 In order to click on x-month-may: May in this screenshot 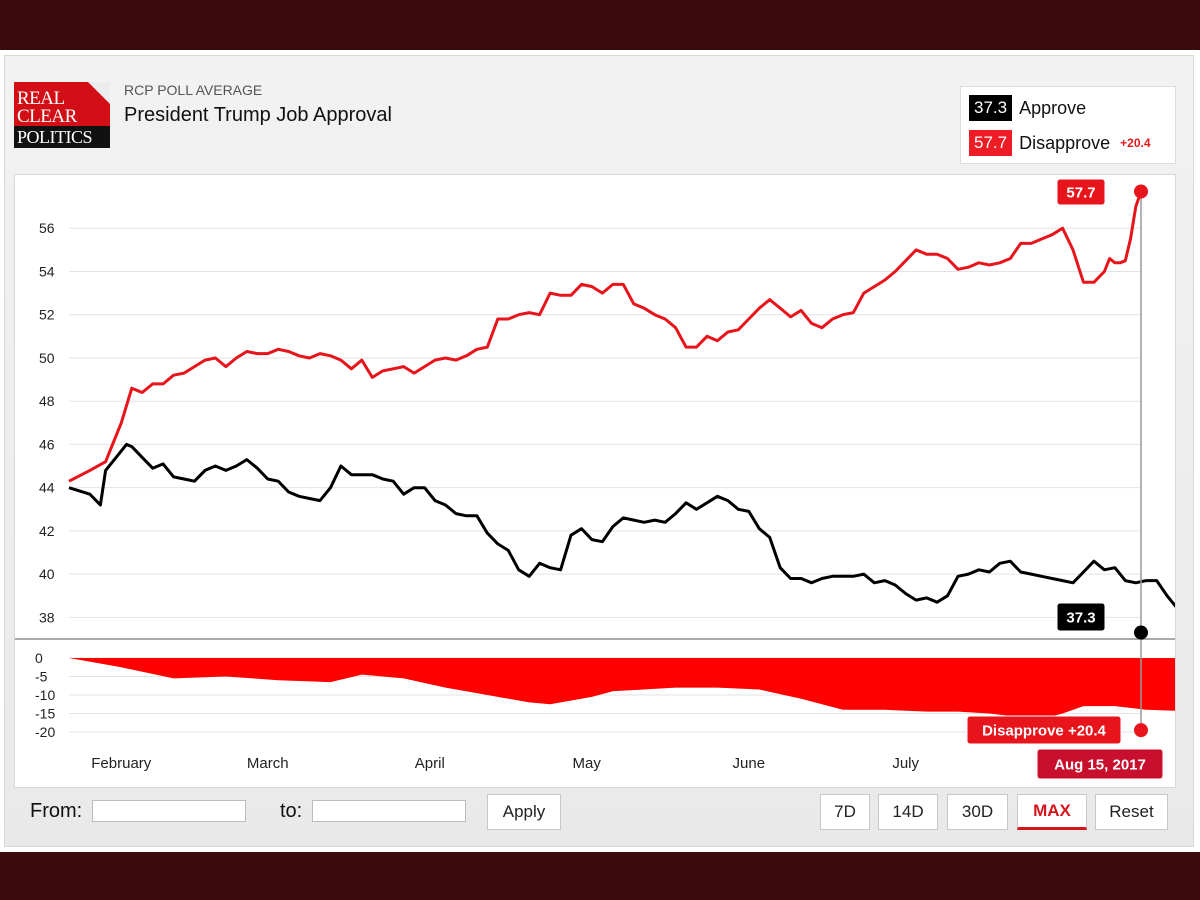, I will do `click(587, 763)`.